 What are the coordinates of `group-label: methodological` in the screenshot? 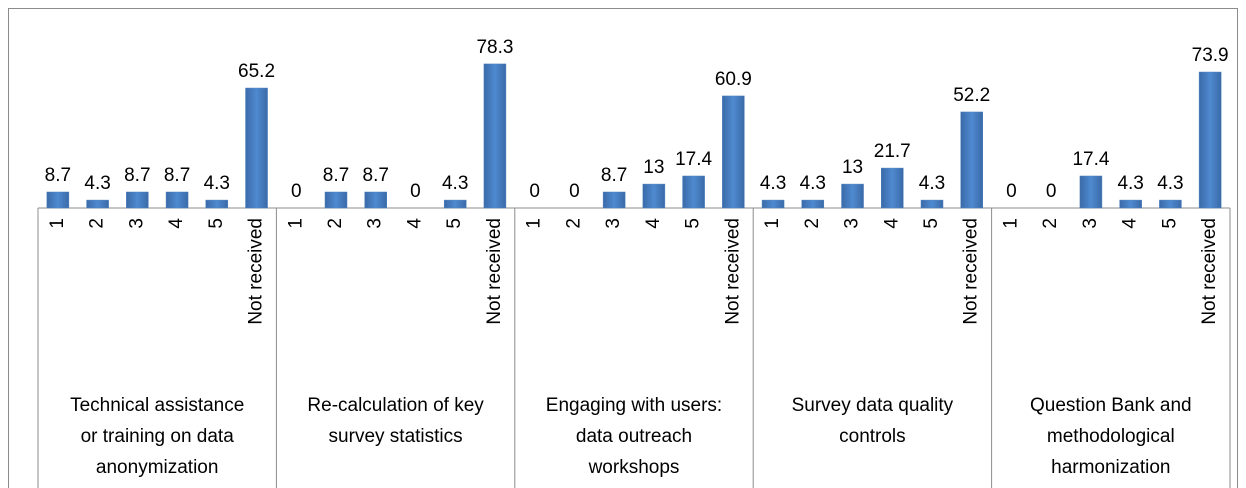 It's located at (1111, 436).